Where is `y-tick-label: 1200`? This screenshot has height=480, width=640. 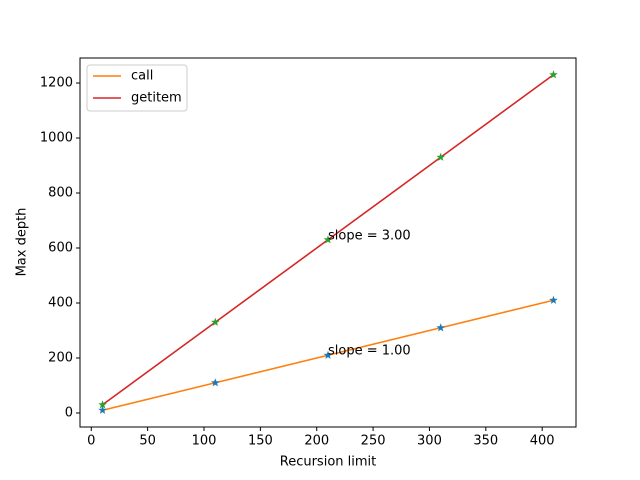 y-tick-label: 1200 is located at coordinates (56, 83).